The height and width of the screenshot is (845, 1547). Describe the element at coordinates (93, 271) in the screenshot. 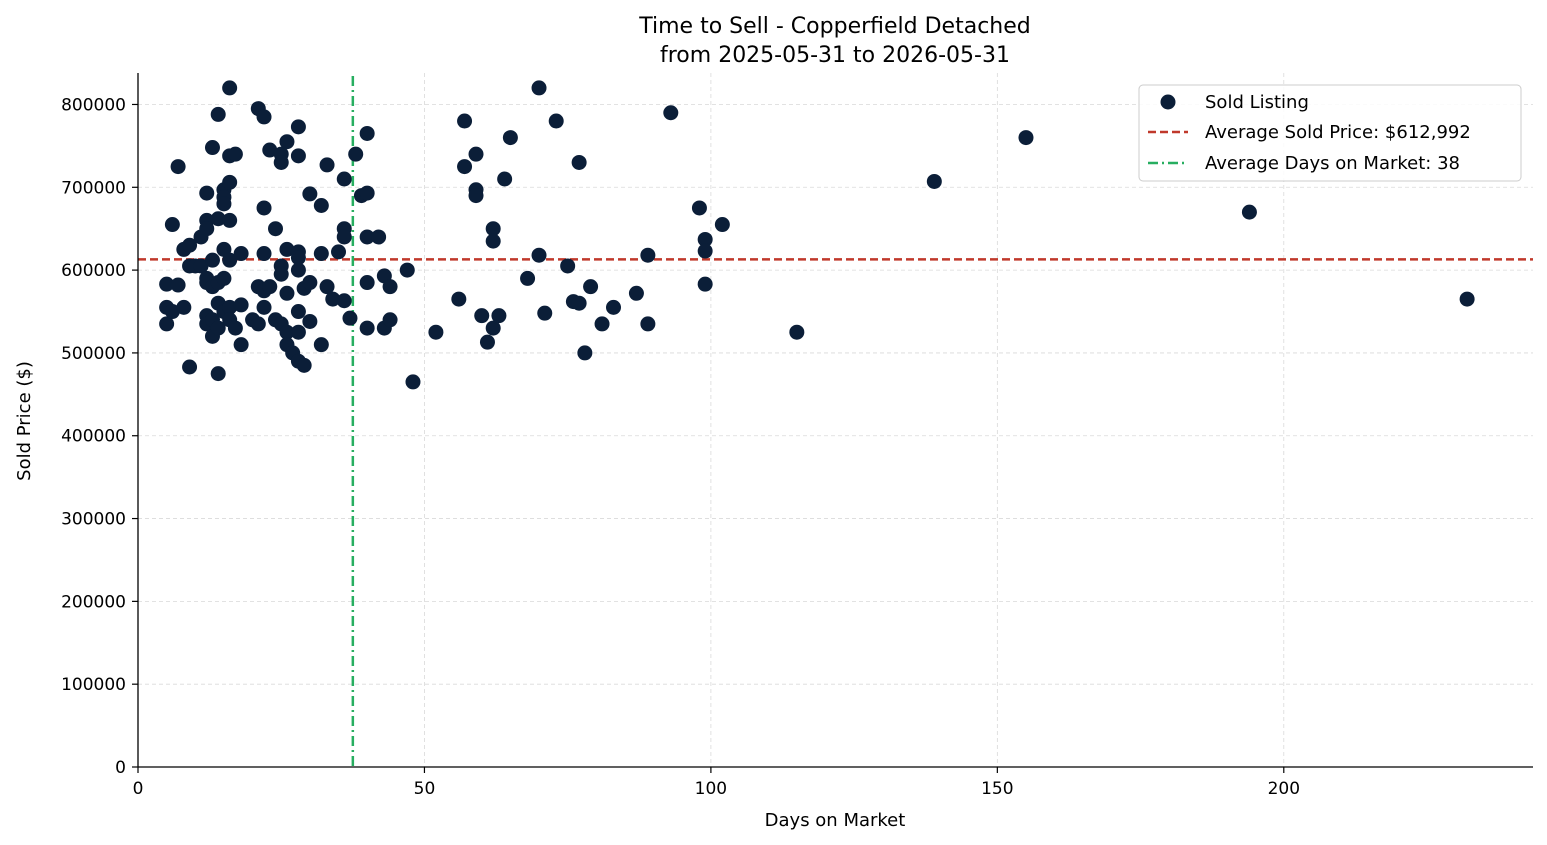

I see `y-tick-label: 600000` at that location.